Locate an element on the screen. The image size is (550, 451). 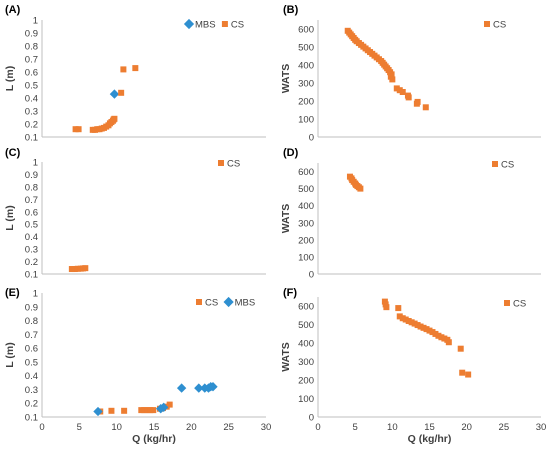
panel-label: (B) is located at coordinates (291, 10).